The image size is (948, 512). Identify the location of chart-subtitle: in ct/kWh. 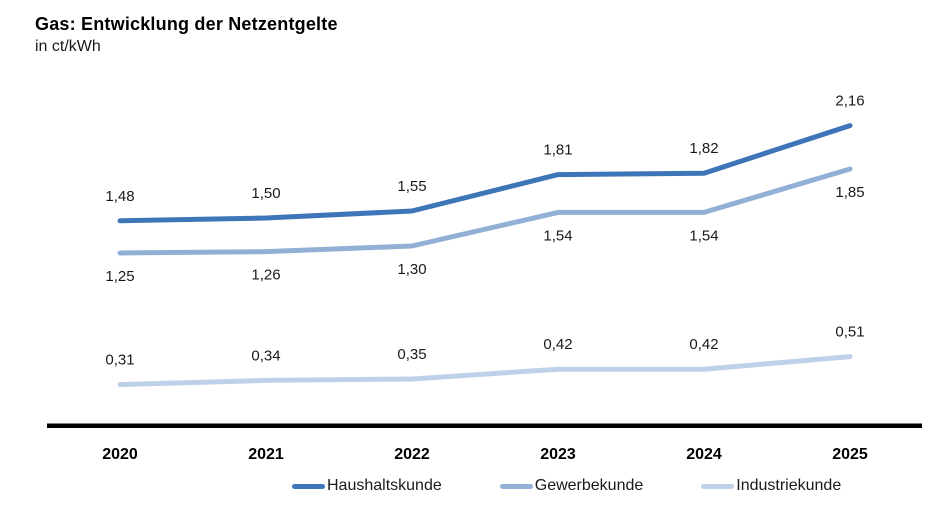
(68, 46).